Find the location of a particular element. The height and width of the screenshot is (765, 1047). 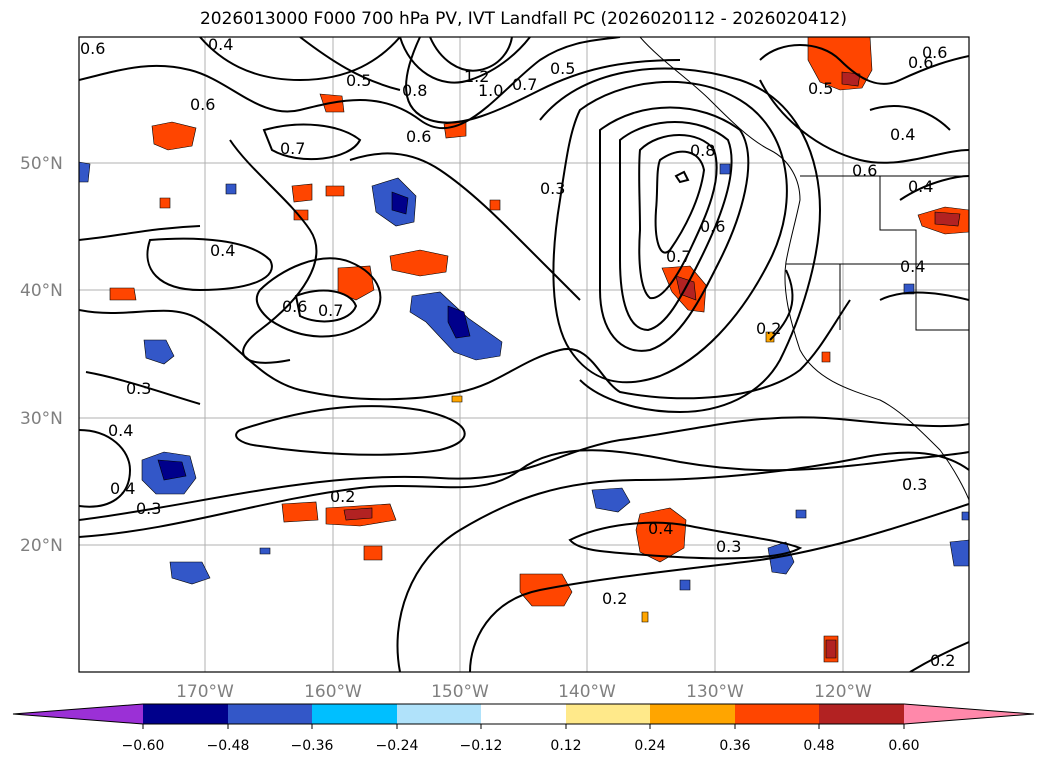

lon-label-120w: 120°W is located at coordinates (843, 692).